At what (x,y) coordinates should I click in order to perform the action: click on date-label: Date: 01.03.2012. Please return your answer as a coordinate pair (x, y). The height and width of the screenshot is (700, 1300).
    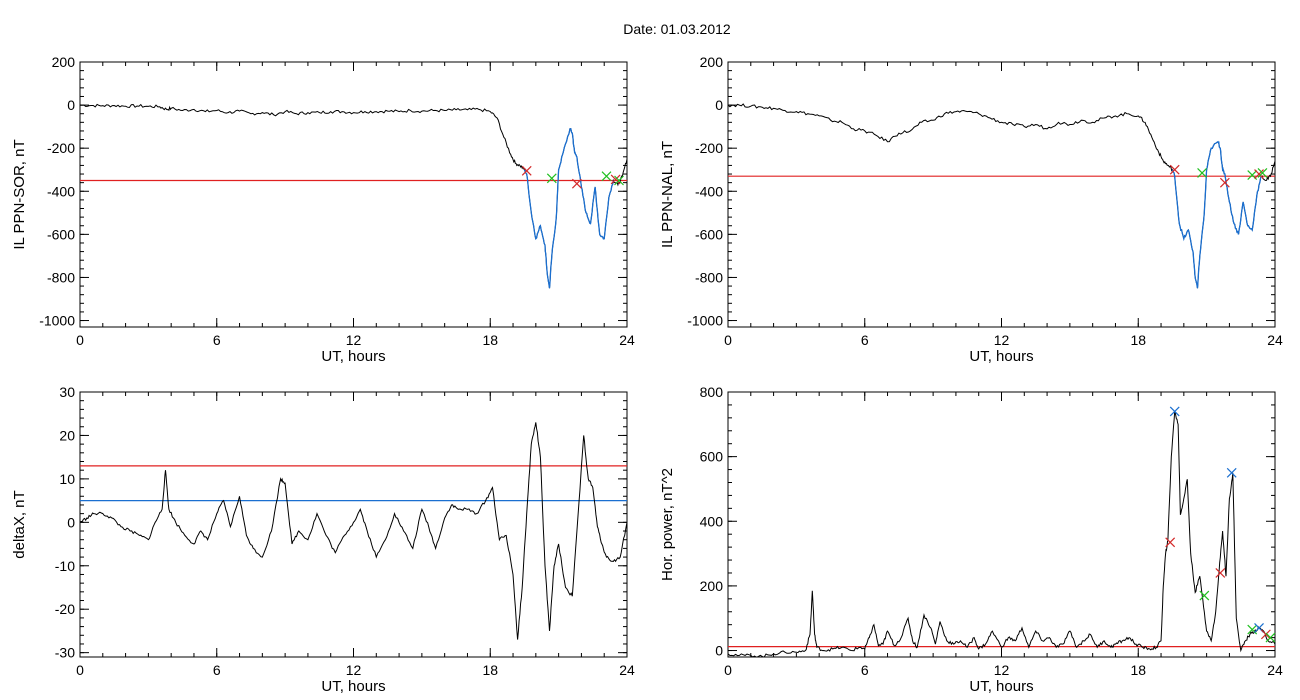
    Looking at the image, I should click on (677, 29).